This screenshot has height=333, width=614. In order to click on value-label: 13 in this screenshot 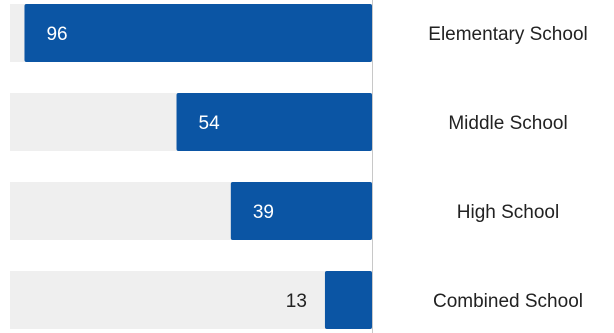, I will do `click(296, 301)`.